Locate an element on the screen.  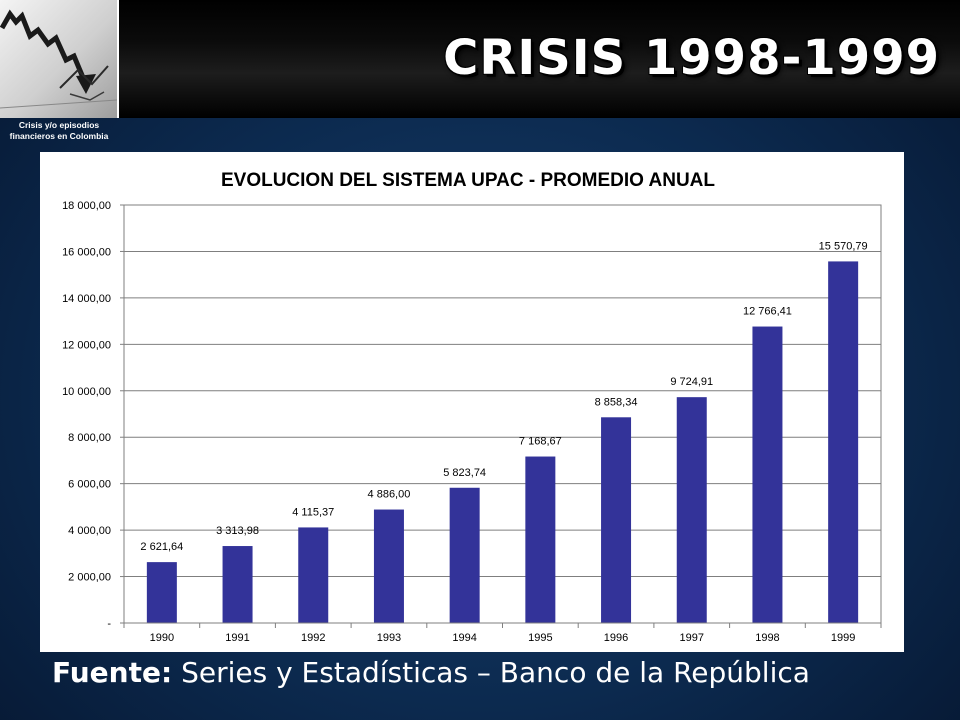
data-label-1999: 15 570,79 is located at coordinates (843, 246).